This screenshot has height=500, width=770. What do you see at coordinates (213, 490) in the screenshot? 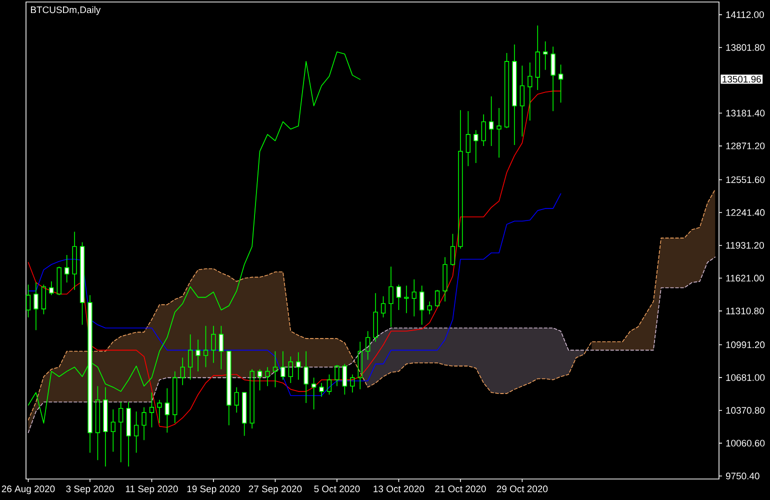
I see `x-tick-label: 19 Sep 2020` at bounding box center [213, 490].